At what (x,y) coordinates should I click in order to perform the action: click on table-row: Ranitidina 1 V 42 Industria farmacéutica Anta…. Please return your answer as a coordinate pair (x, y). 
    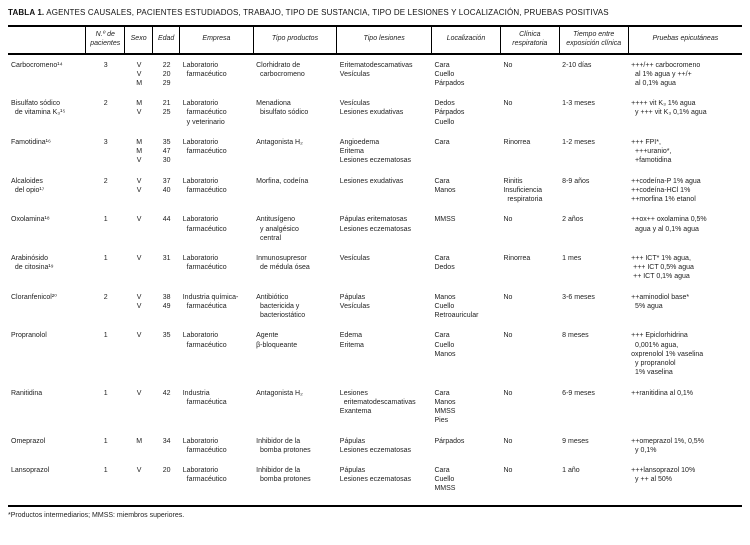
    Looking at the image, I should click on (375, 413).